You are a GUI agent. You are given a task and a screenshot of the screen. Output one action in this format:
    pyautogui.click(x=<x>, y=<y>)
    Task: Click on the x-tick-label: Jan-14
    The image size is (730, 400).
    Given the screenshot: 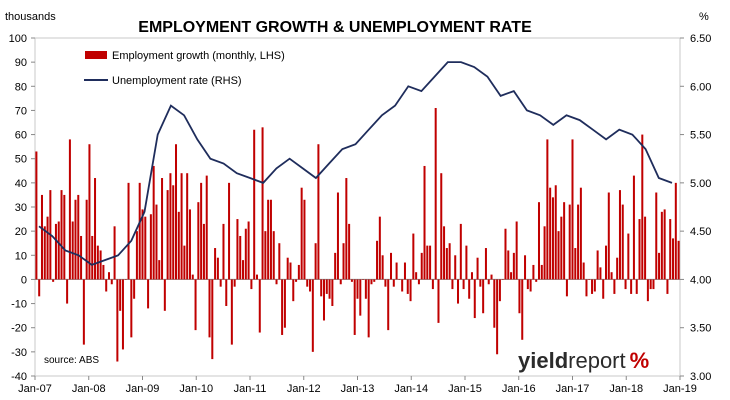 What is the action you would take?
    pyautogui.click(x=411, y=389)
    